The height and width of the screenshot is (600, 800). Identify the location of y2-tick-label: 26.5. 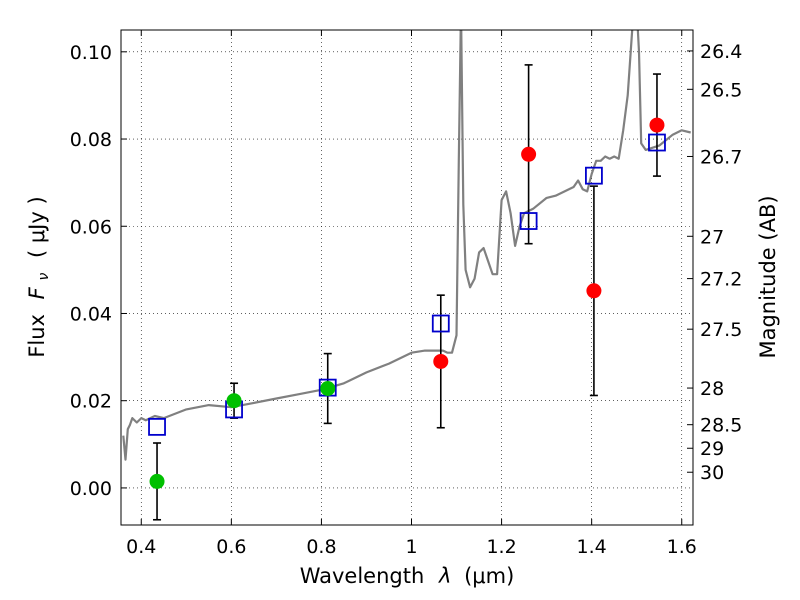
(721, 90).